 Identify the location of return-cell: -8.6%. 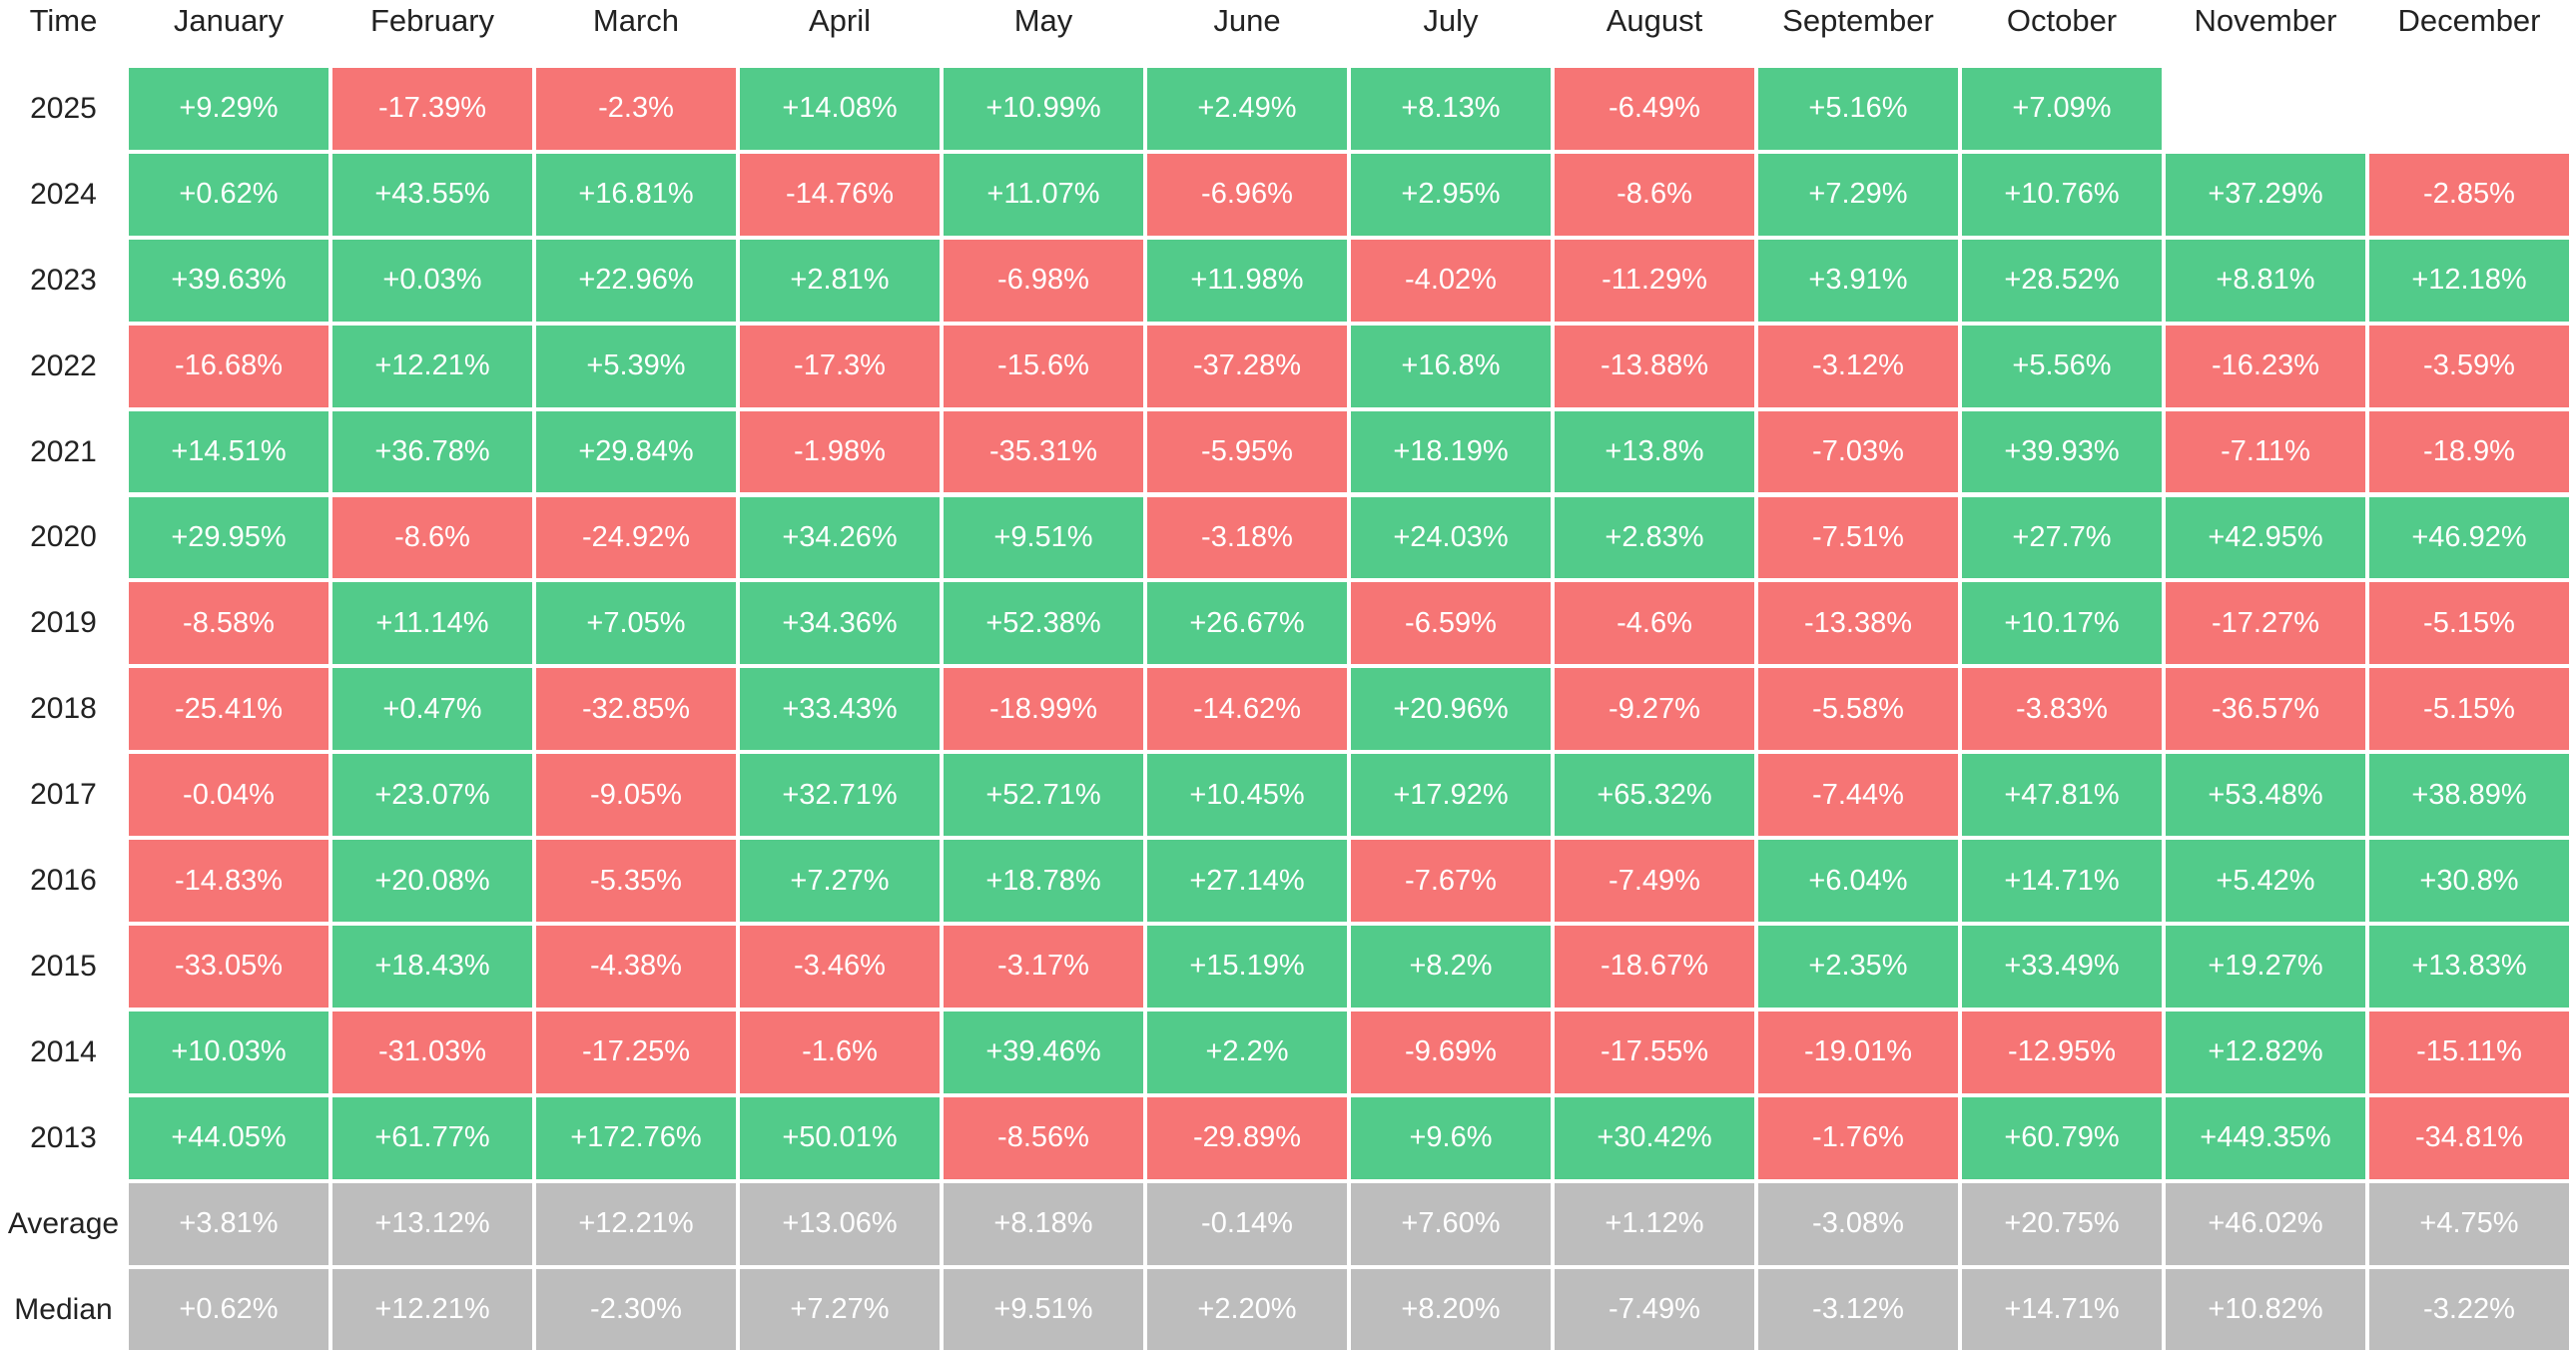
(1654, 194).